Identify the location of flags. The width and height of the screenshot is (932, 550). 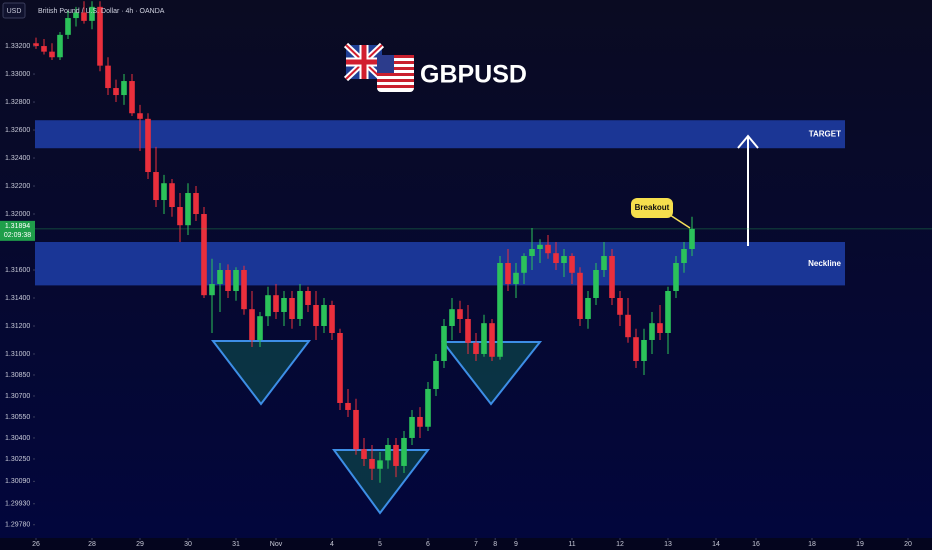
(378, 67).